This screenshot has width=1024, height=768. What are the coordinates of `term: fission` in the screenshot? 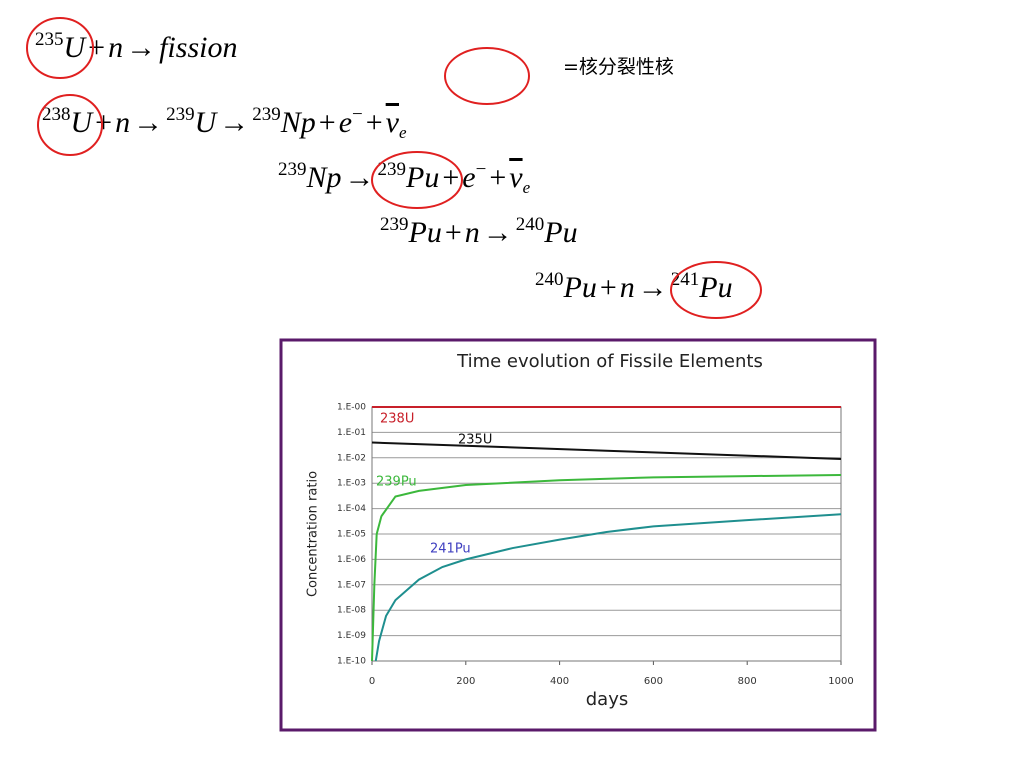 It's located at (198, 47).